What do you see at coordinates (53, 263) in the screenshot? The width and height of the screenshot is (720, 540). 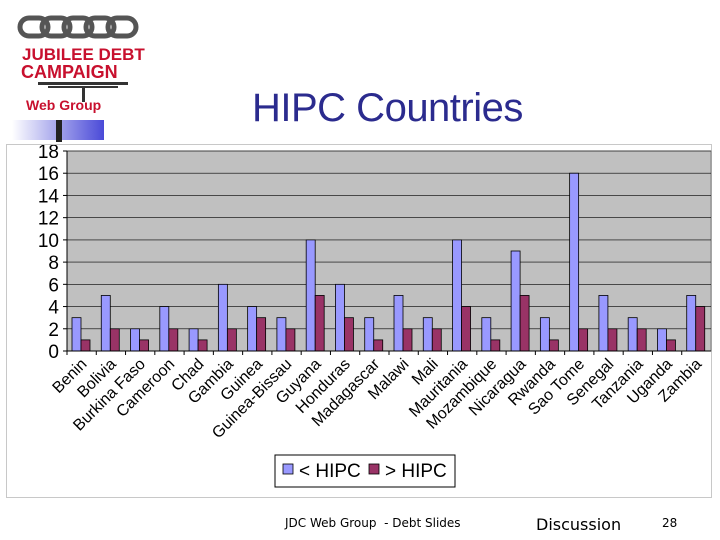 I see `y-tick-label: 8` at bounding box center [53, 263].